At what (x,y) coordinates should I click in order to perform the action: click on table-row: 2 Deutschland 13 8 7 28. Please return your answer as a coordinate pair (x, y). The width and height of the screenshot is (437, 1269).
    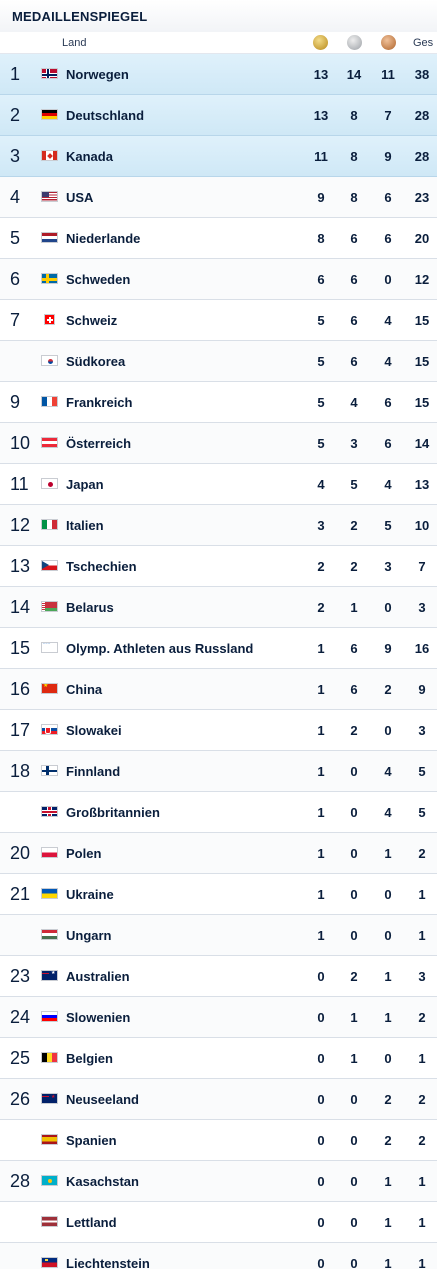
    Looking at the image, I should click on (218, 115).